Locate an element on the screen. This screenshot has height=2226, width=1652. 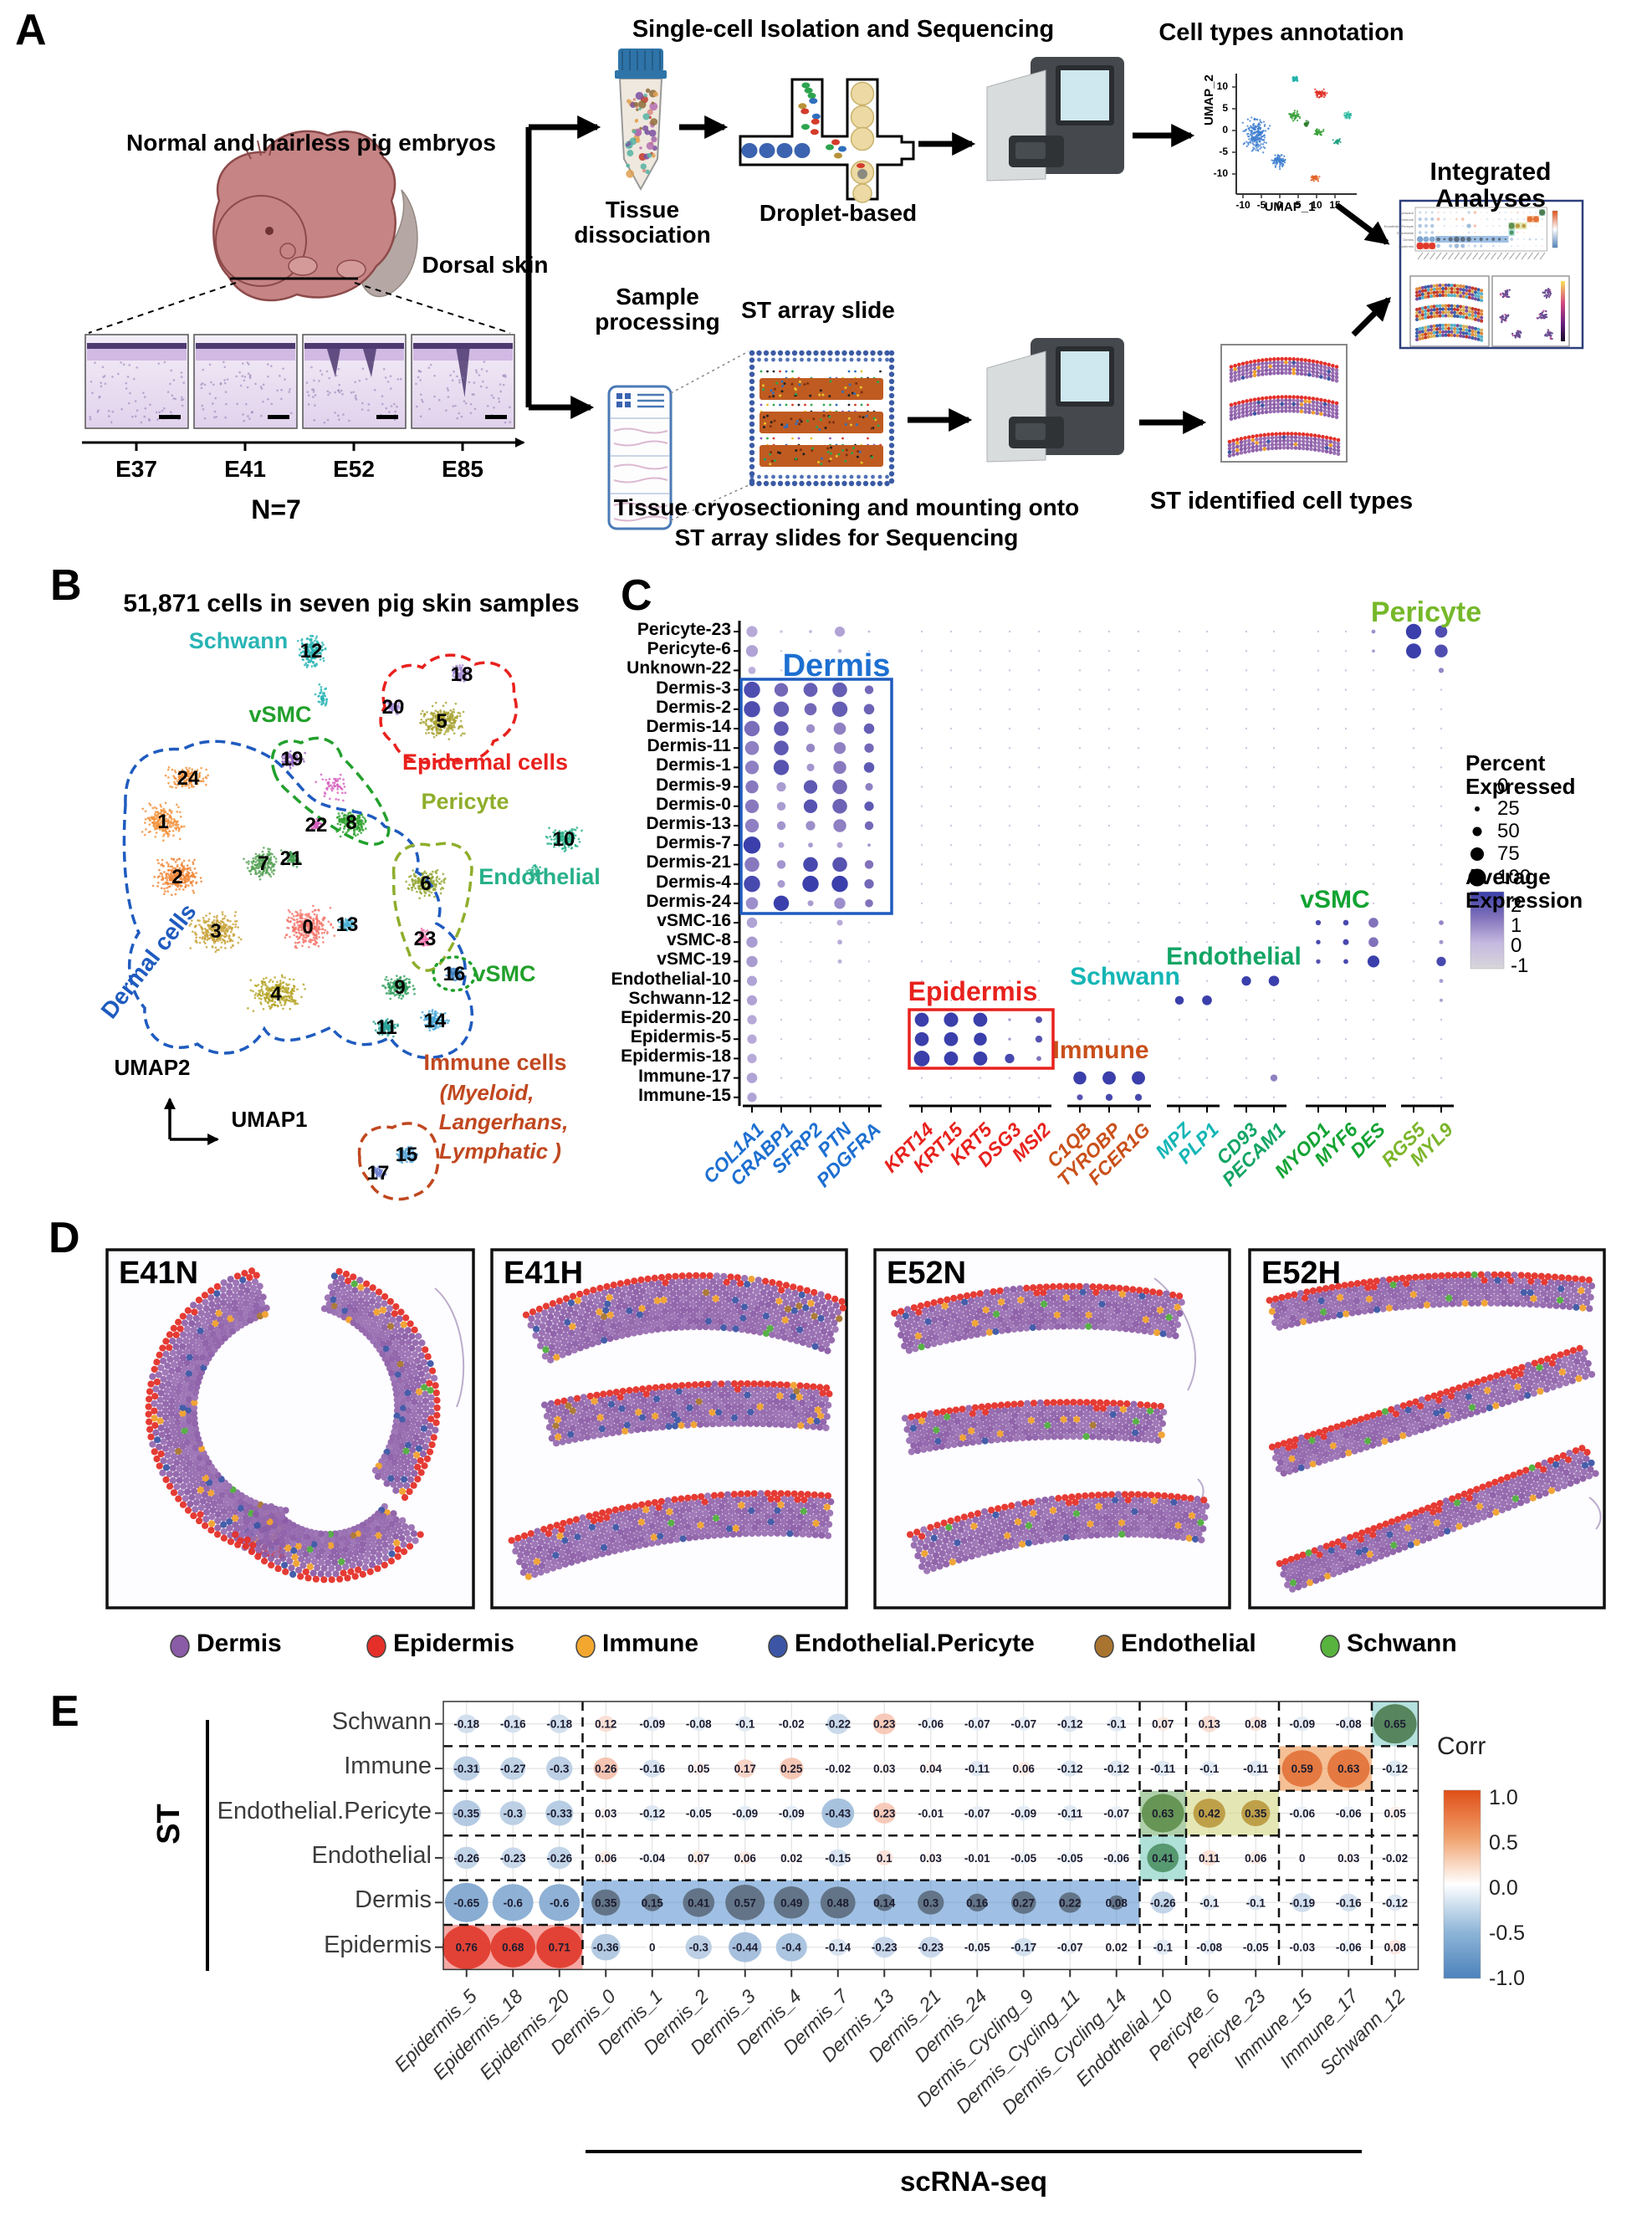
corr-value: -0.01 is located at coordinates (977, 1858).